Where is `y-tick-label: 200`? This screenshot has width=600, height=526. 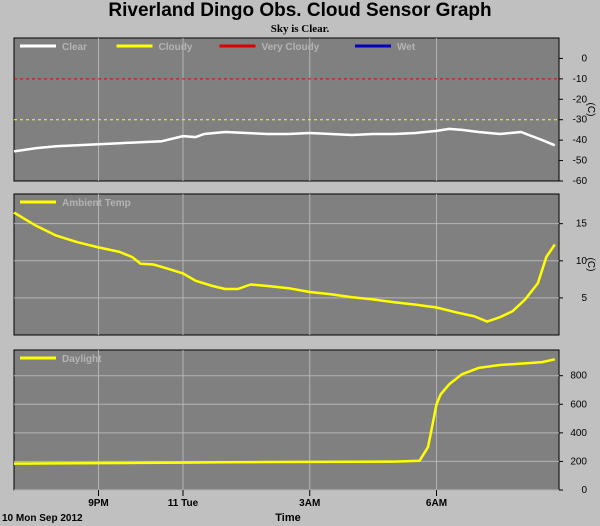
y-tick-label: 200 is located at coordinates (578, 461).